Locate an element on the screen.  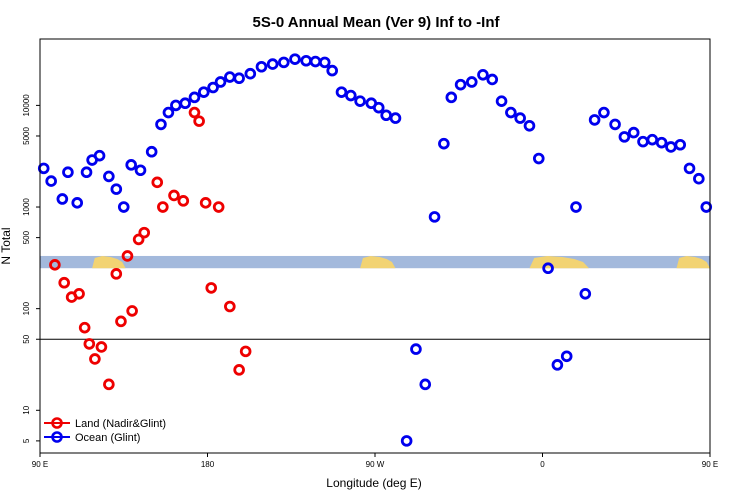
y-axis-title: N Total is located at coordinates (6, 245).